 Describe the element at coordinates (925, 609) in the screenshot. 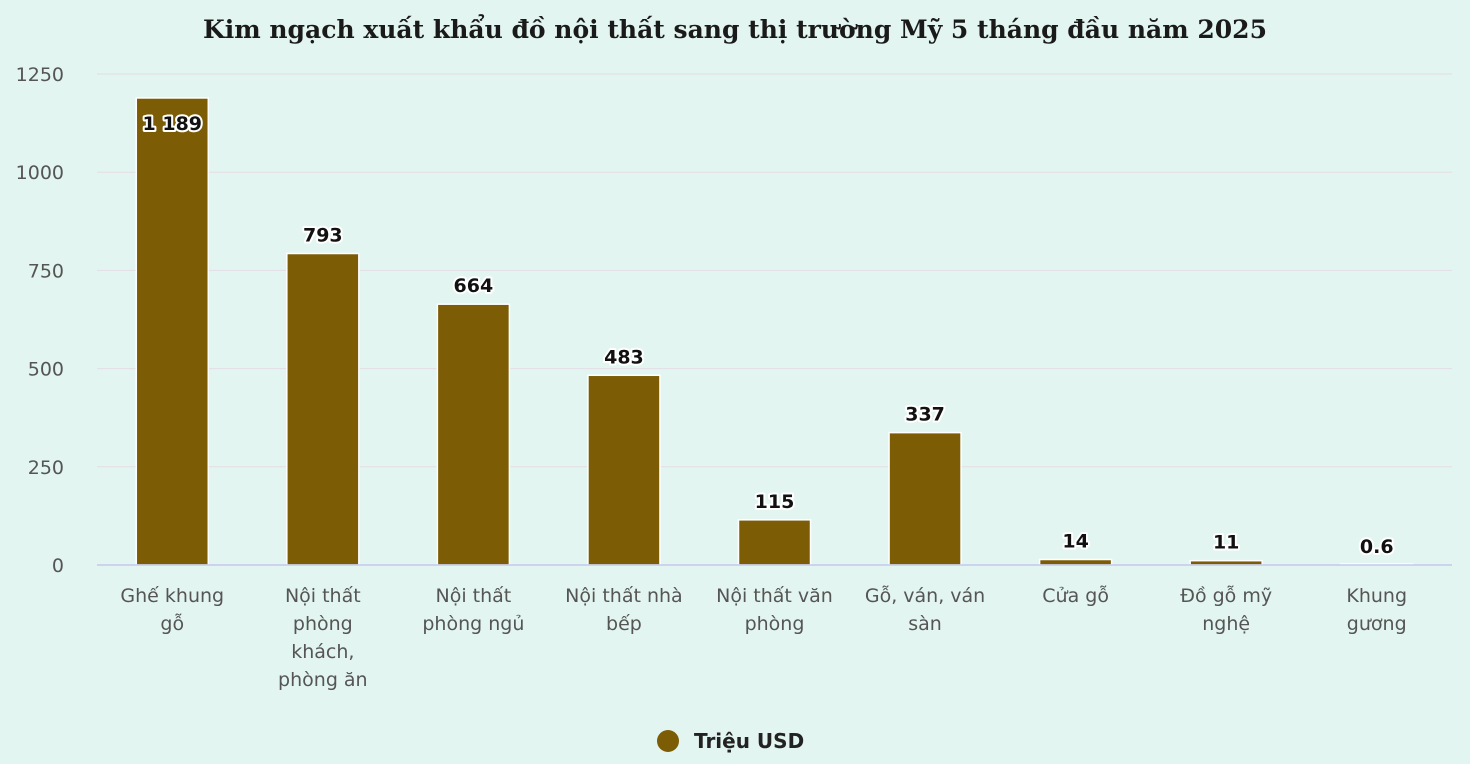

I see `x-category-label: Gỗ, ván, ván sàn` at that location.